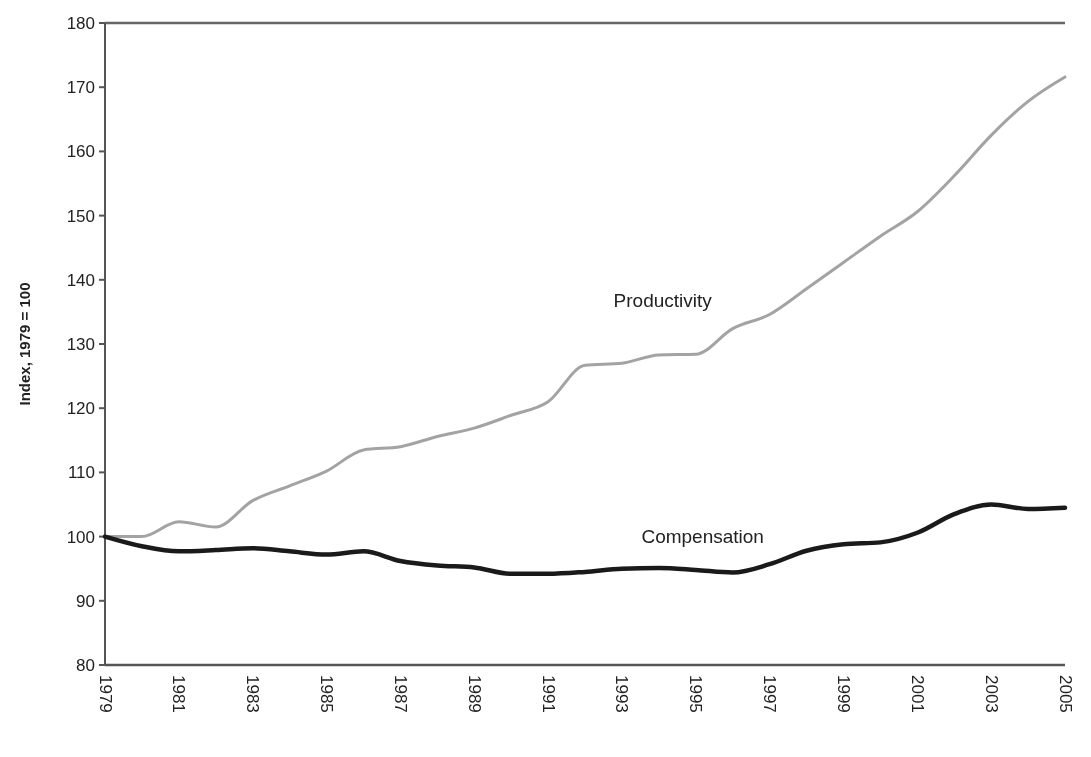 This screenshot has height=757, width=1091. I want to click on series-label: Productivity, so click(663, 300).